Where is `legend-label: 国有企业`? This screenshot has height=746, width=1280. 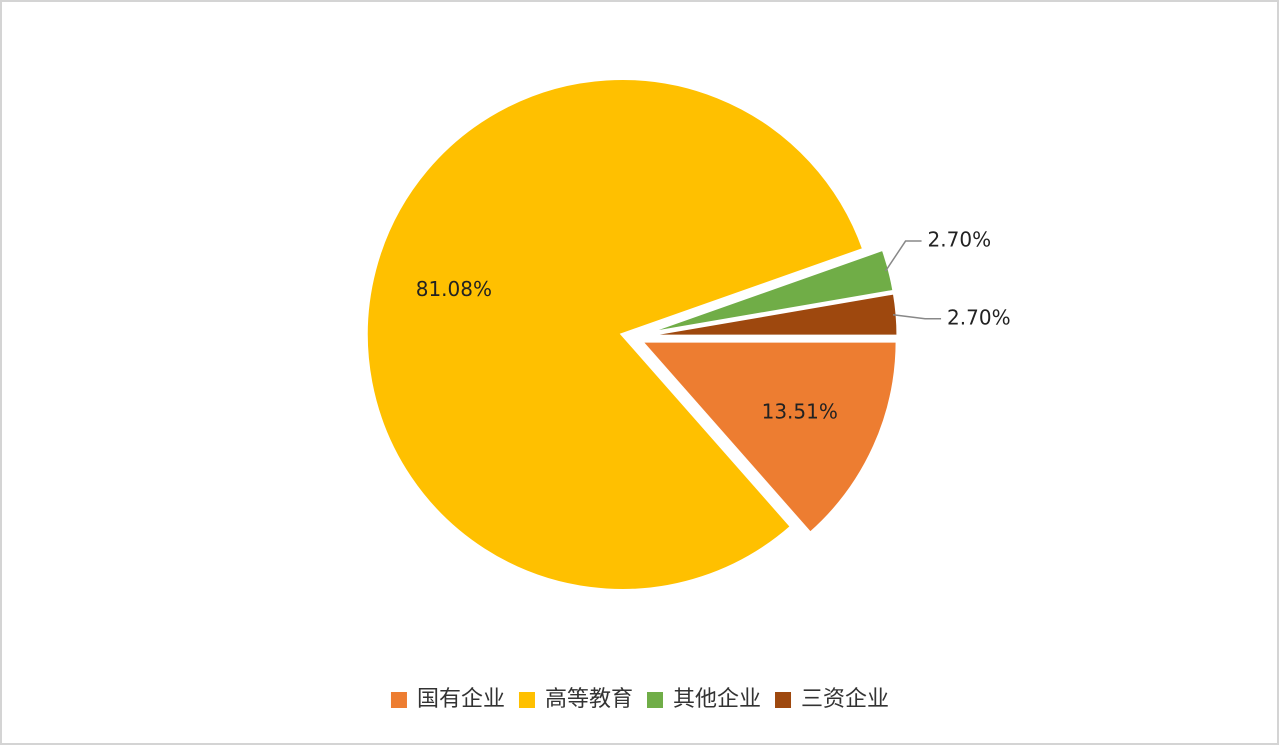
legend-label: 国有企业 is located at coordinates (461, 699).